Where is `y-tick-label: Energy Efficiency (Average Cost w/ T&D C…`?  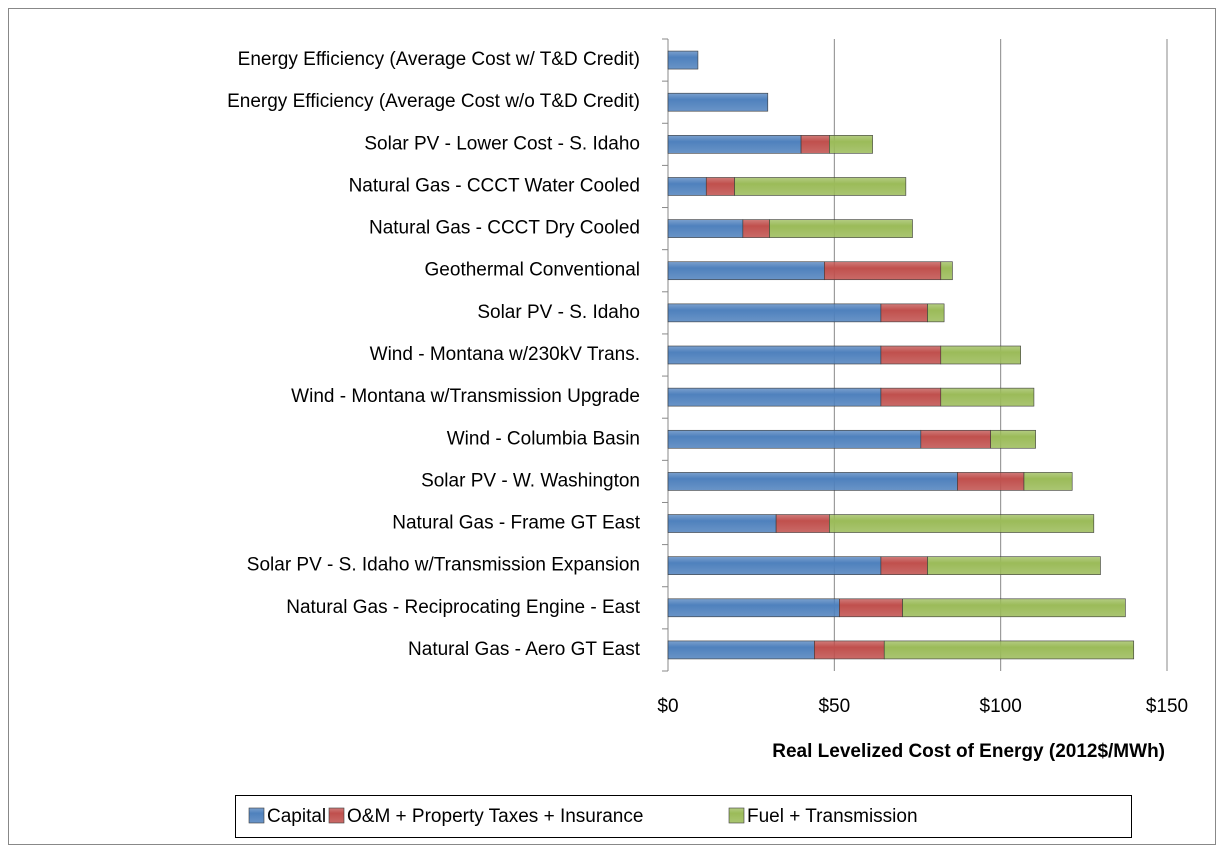
y-tick-label: Energy Efficiency (Average Cost w/ T&D C… is located at coordinates (439, 59).